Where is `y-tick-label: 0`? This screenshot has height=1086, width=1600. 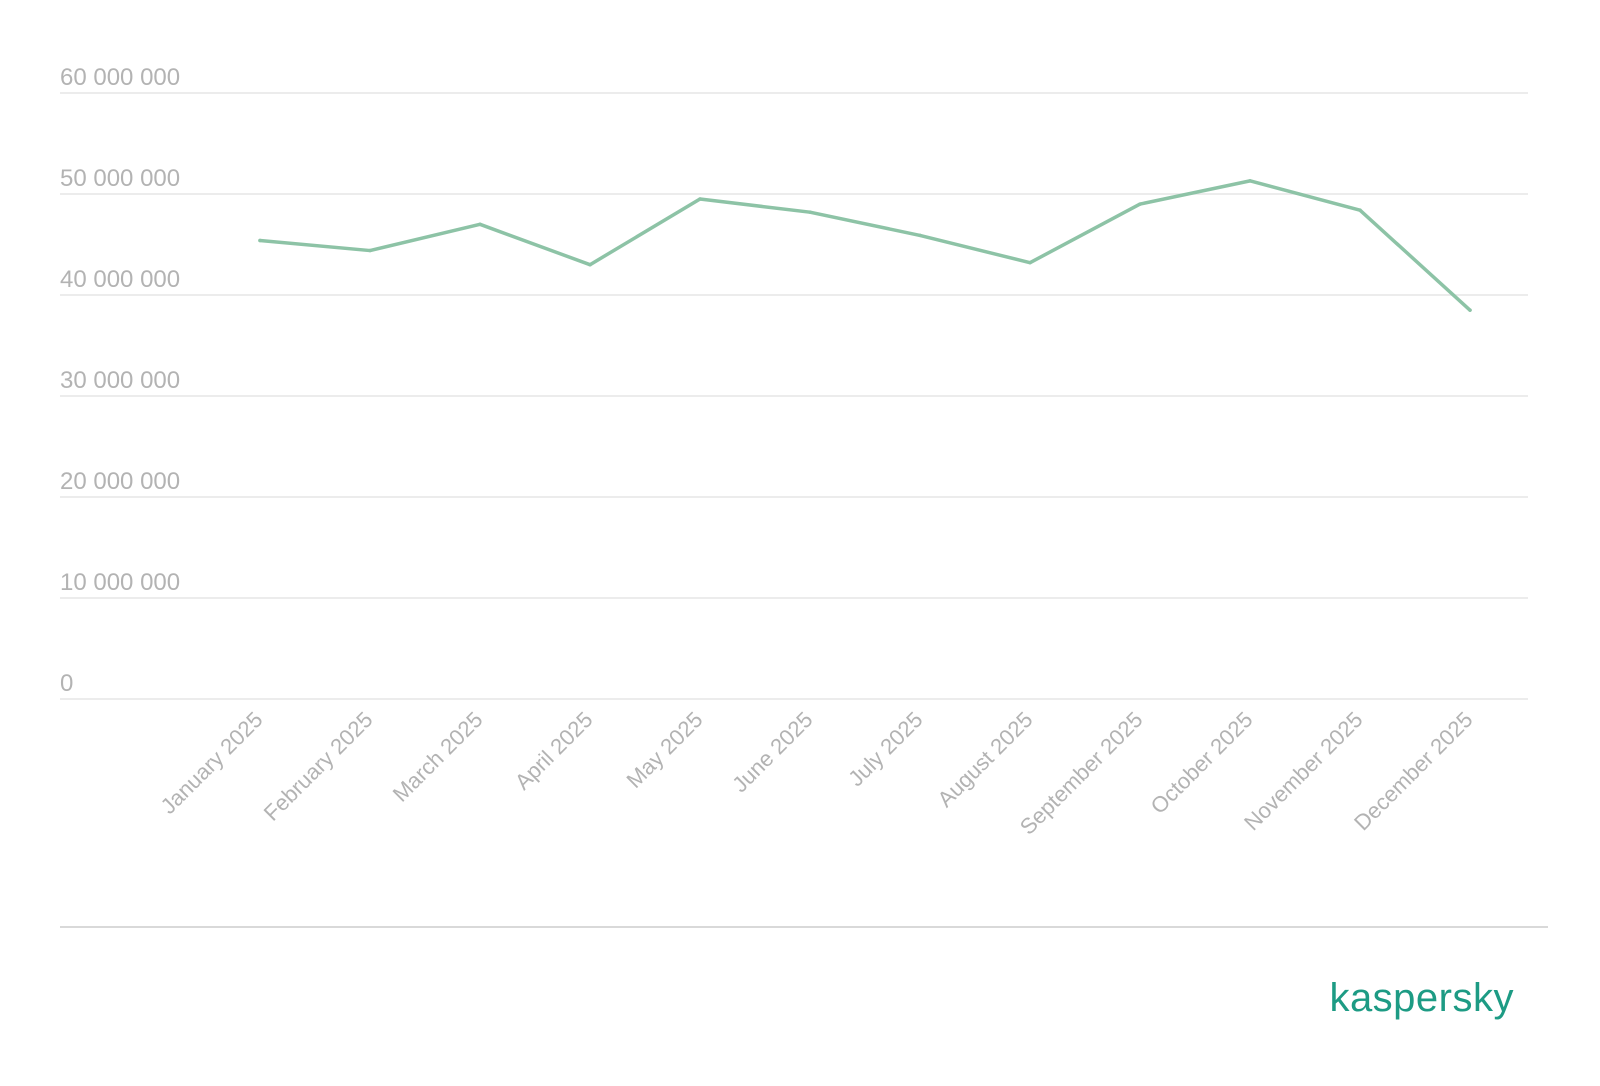
y-tick-label: 0 is located at coordinates (66, 683).